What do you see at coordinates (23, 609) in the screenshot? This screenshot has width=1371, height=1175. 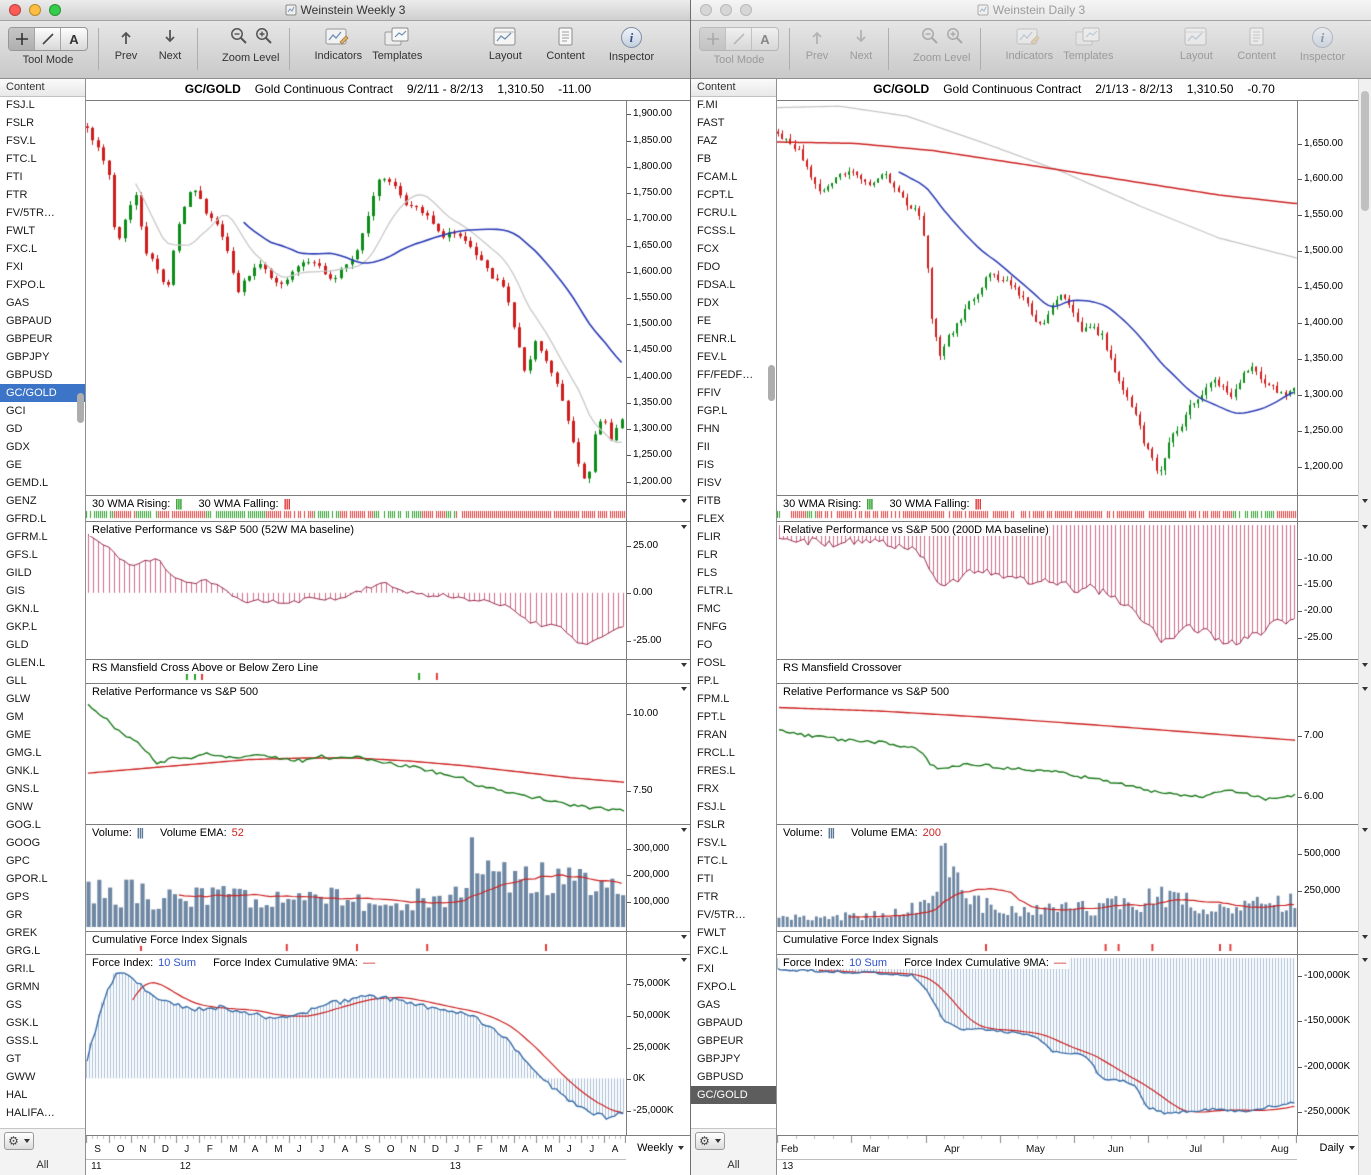 I see `ticker-item: GKN.L` at bounding box center [23, 609].